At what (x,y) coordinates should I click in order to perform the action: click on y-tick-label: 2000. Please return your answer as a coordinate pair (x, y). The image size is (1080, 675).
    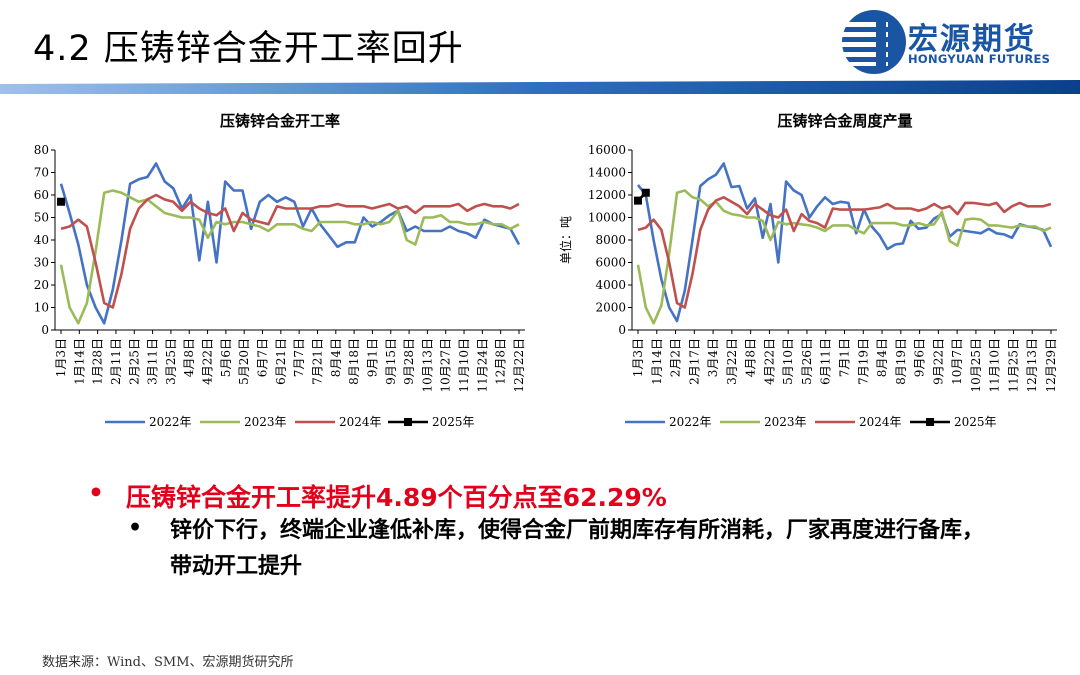
    Looking at the image, I should click on (610, 308).